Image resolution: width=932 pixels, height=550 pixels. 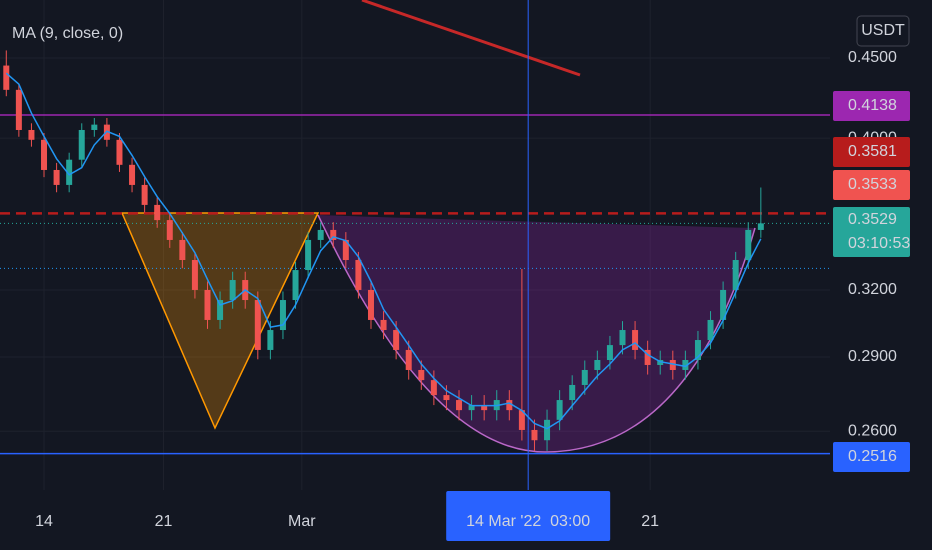 What do you see at coordinates (302, 521) in the screenshot?
I see `x-tick-label: Mar` at bounding box center [302, 521].